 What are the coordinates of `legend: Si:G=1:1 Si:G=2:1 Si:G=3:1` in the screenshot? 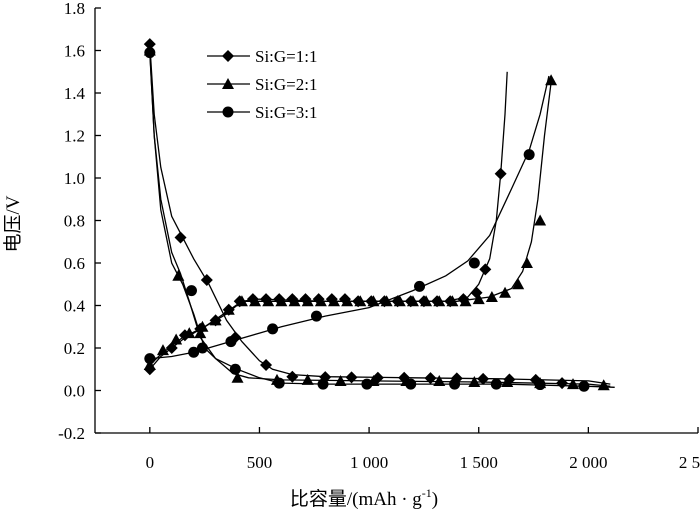 It's located at (262, 84).